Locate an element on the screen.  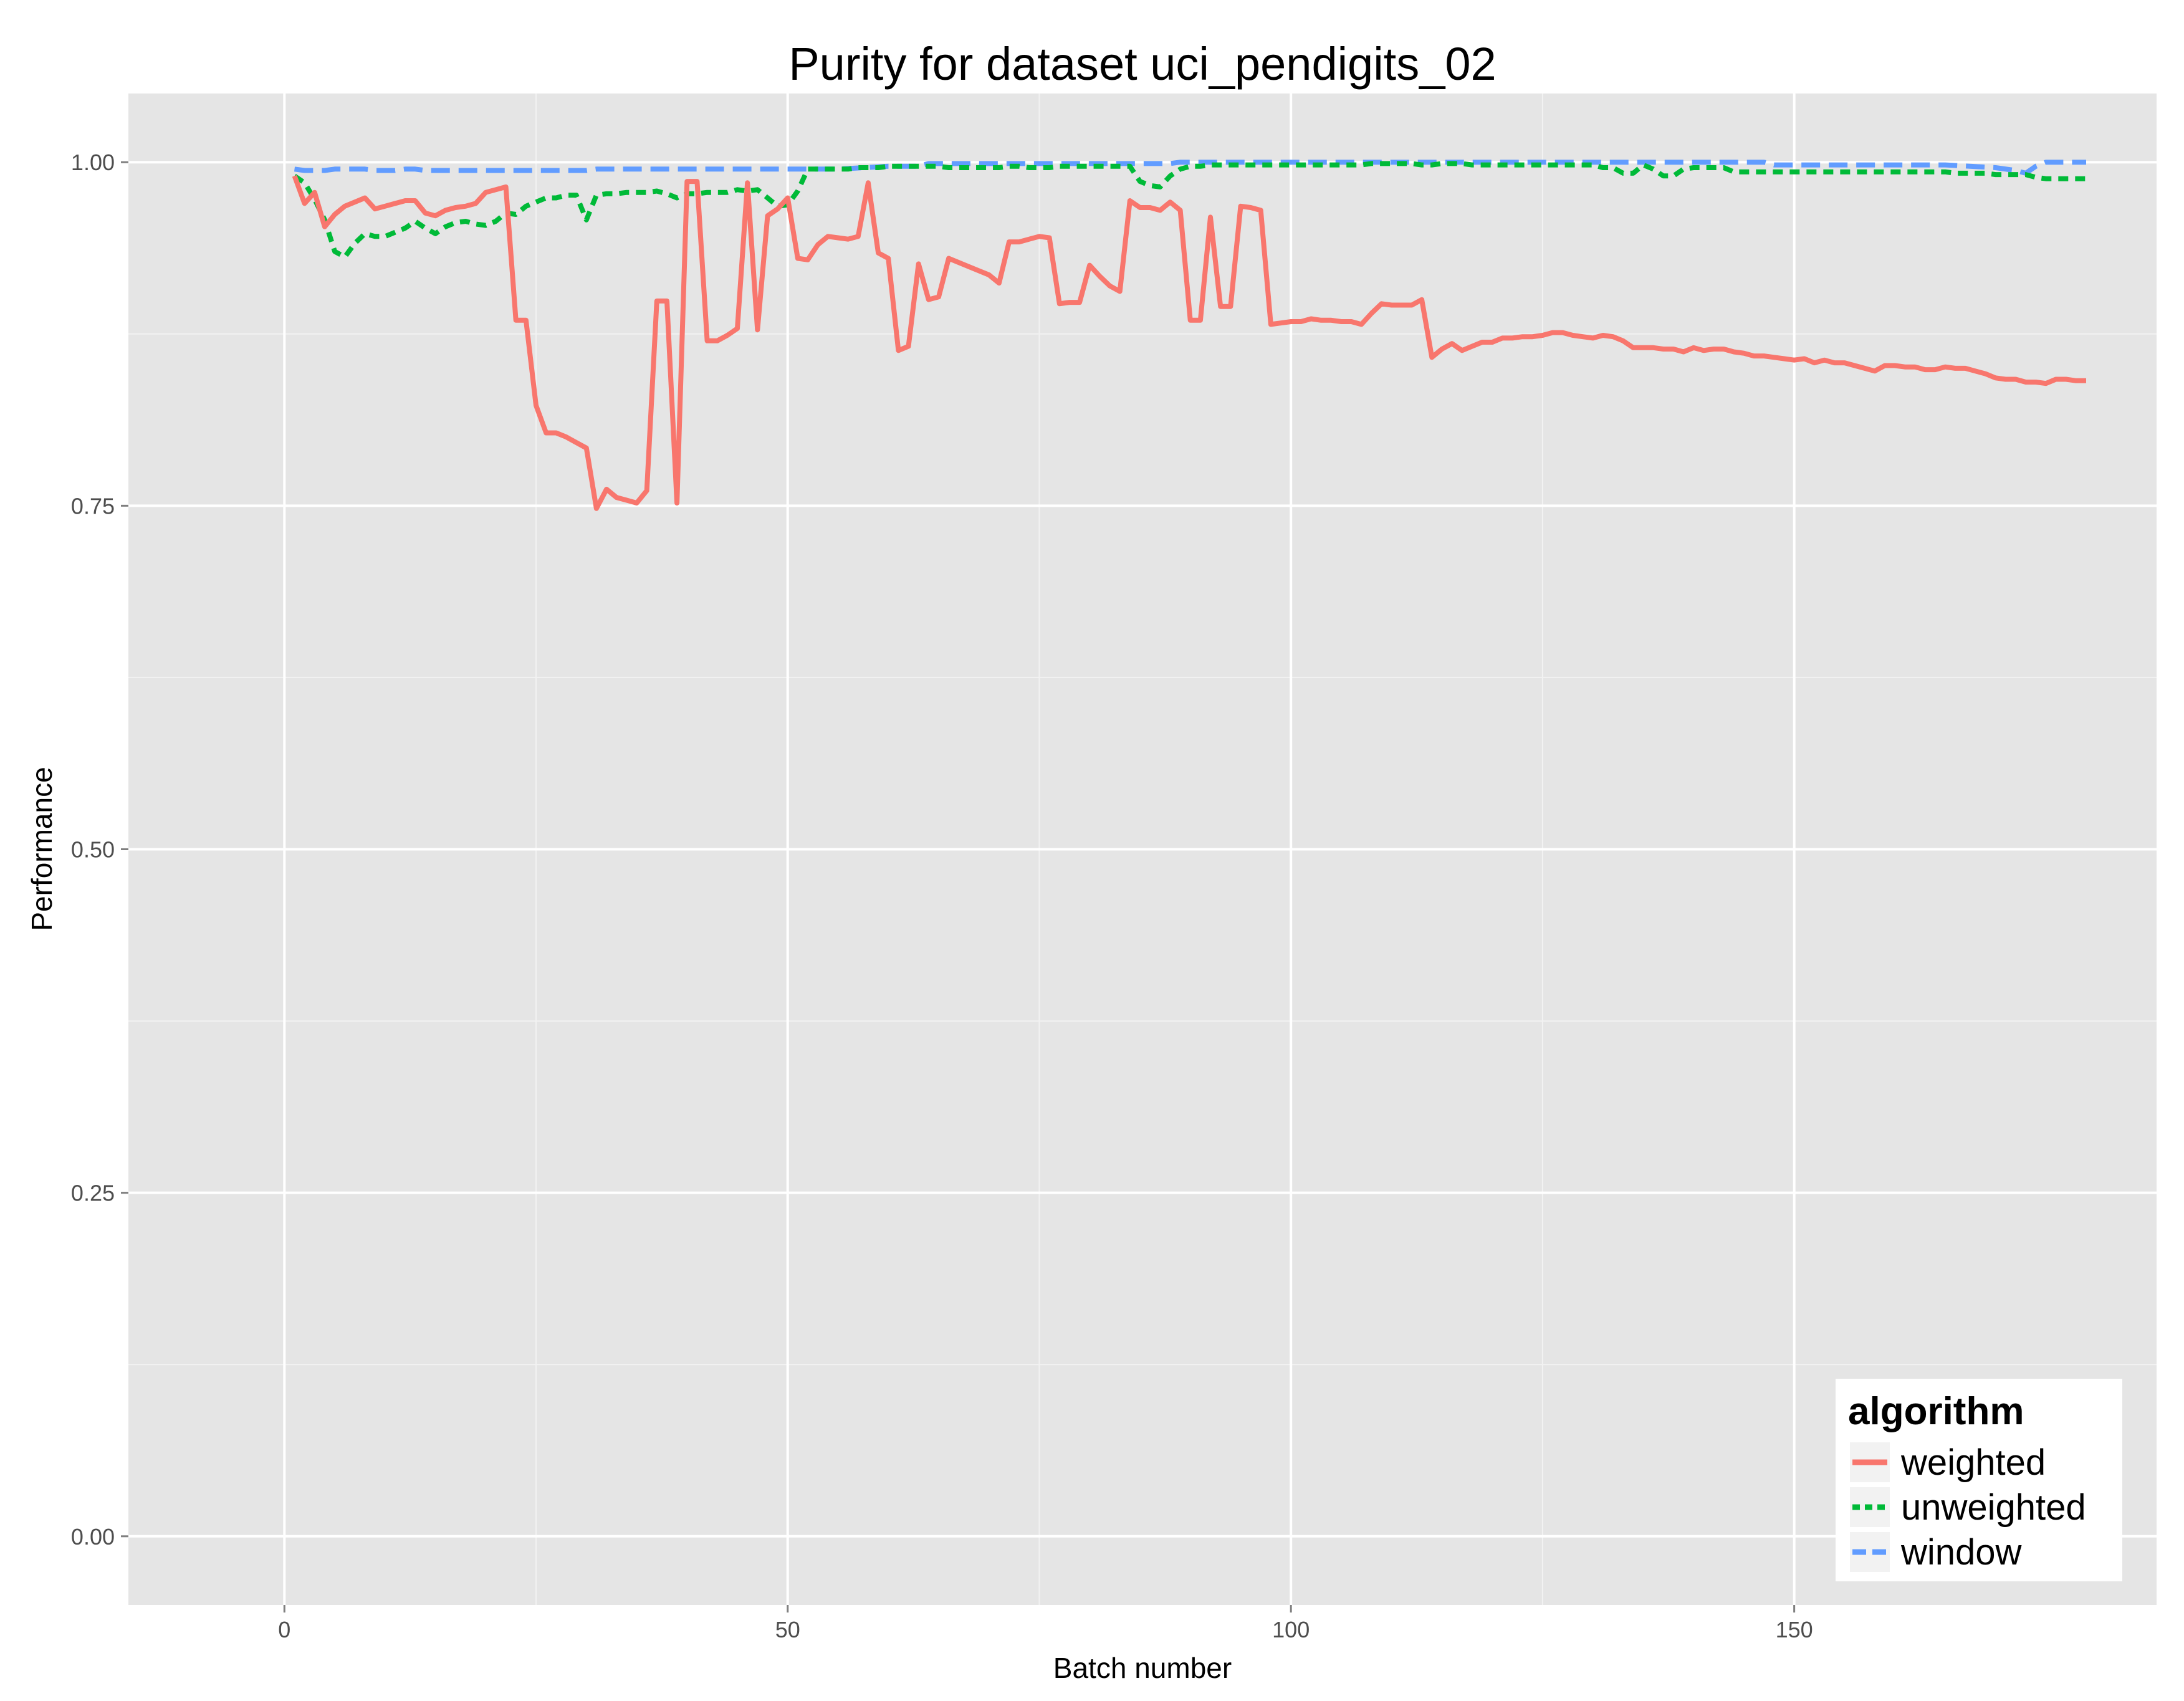
legend-label-weighted: weighted is located at coordinates (1973, 1462).